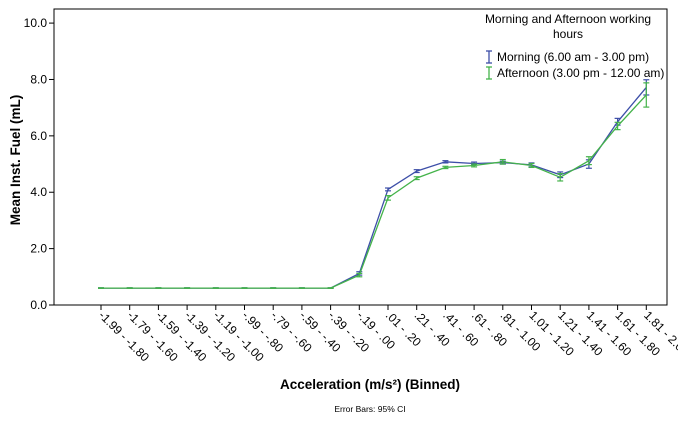 The height and width of the screenshot is (421, 678). What do you see at coordinates (369, 409) in the screenshot?
I see `error-bars-footnote: Error Bars: 95% CI` at bounding box center [369, 409].